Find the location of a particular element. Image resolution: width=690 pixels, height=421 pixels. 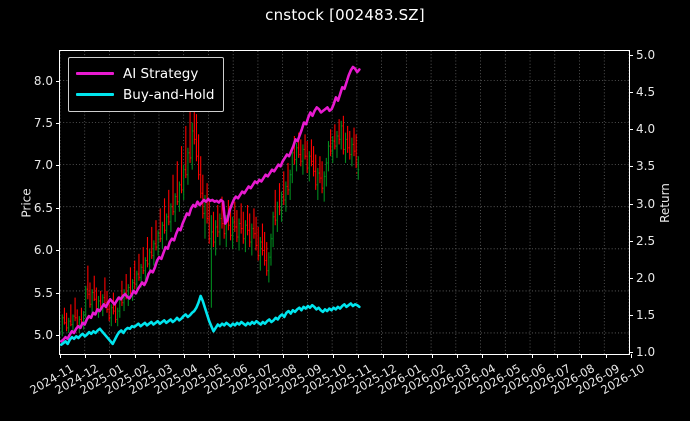

y-tick-label-left: 6.5 is located at coordinates (43, 207).